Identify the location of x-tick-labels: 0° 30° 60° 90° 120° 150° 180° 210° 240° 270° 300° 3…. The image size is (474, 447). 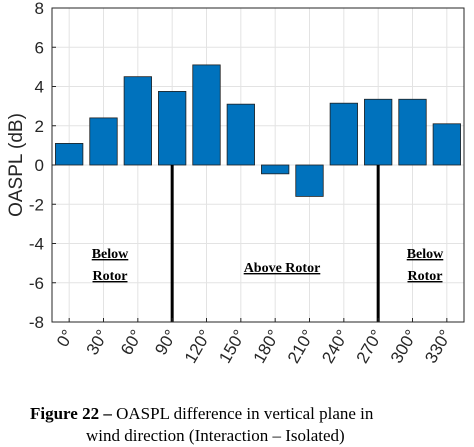
(254, 342).